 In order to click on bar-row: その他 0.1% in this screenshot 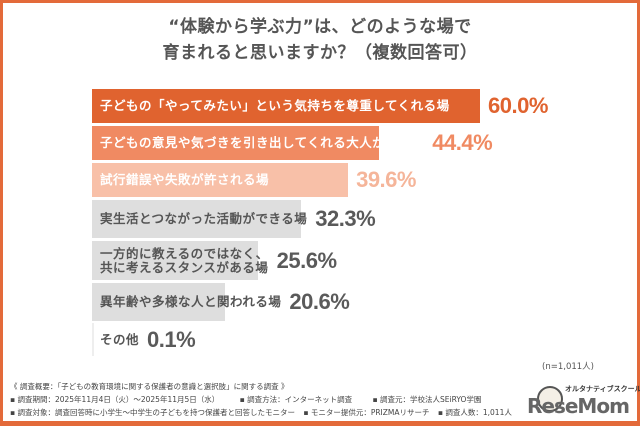, I will do `click(352, 340)`.